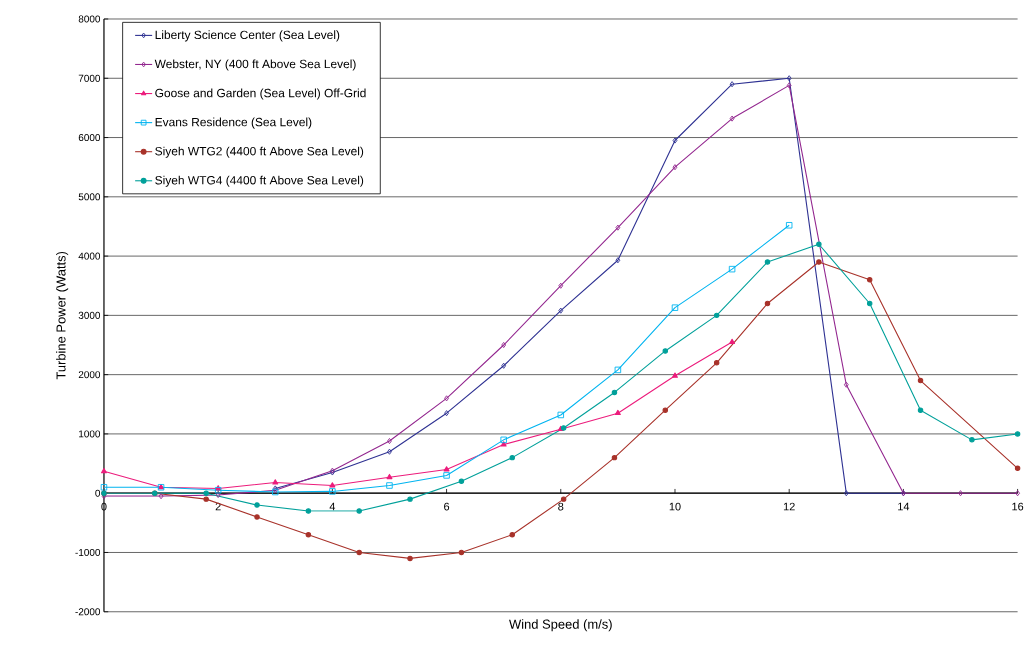  Describe the element at coordinates (62, 316) in the screenshot. I see `y-axis-title: Turbine Power (Watts)` at that location.